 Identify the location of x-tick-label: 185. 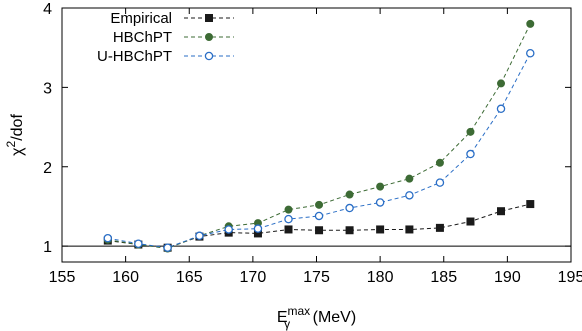
(443, 277).